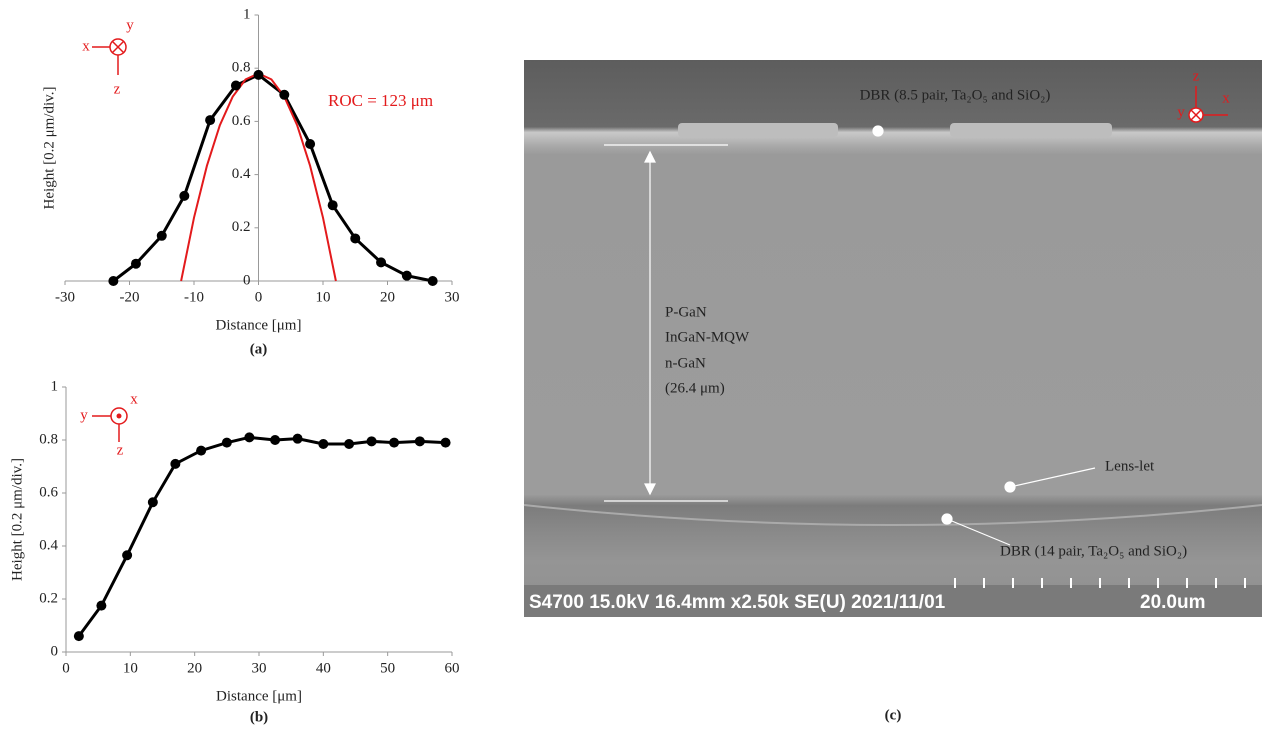  I want to click on caption: (a), so click(259, 349).